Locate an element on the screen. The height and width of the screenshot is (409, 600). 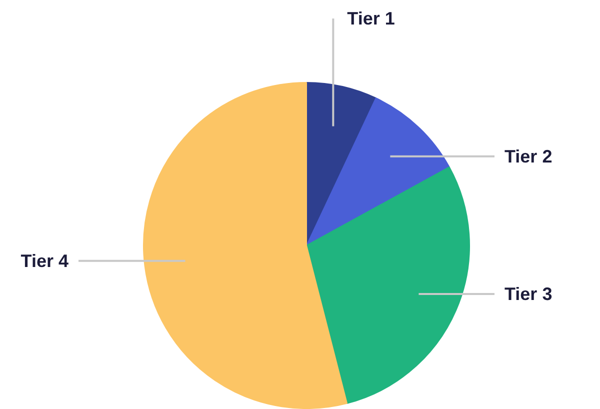
slice-label: Tier 4 is located at coordinates (44, 260).